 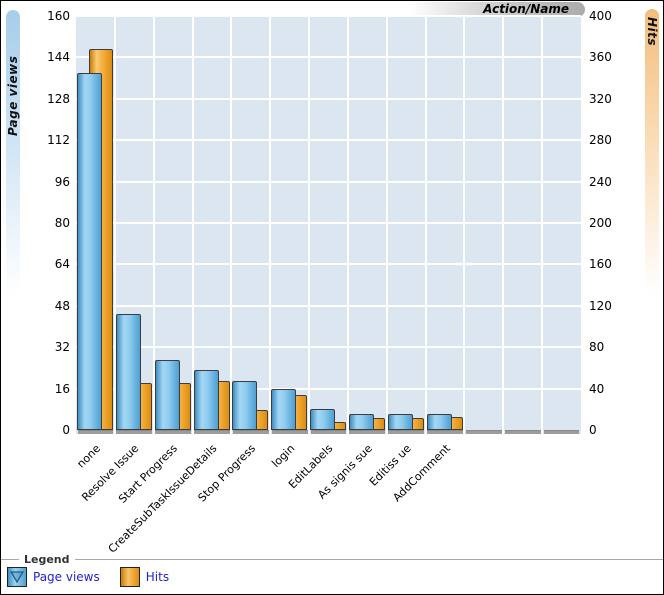 What do you see at coordinates (600, 57) in the screenshot?
I see `y-tick-right: 360` at bounding box center [600, 57].